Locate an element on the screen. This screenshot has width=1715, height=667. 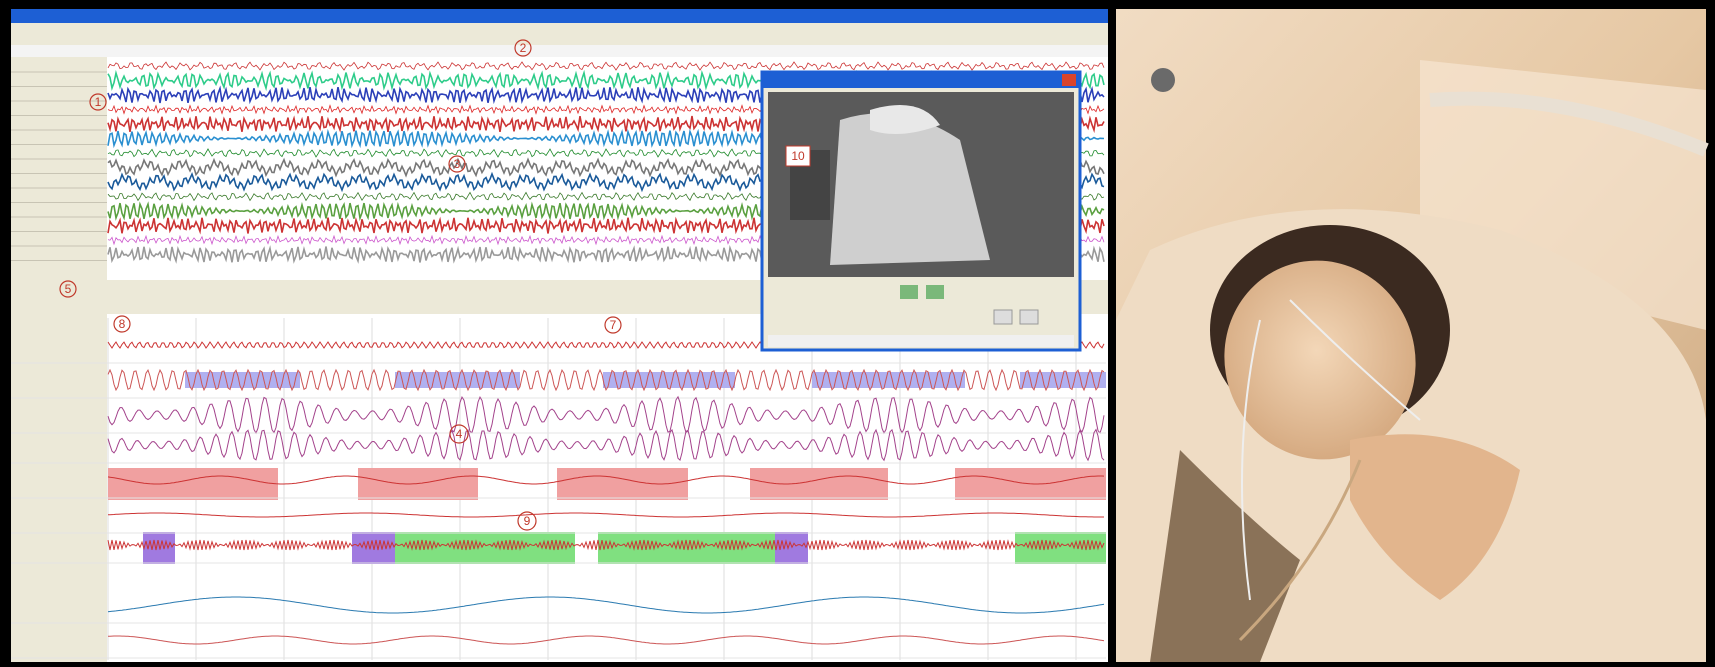
callout: 3 is located at coordinates (457, 164).